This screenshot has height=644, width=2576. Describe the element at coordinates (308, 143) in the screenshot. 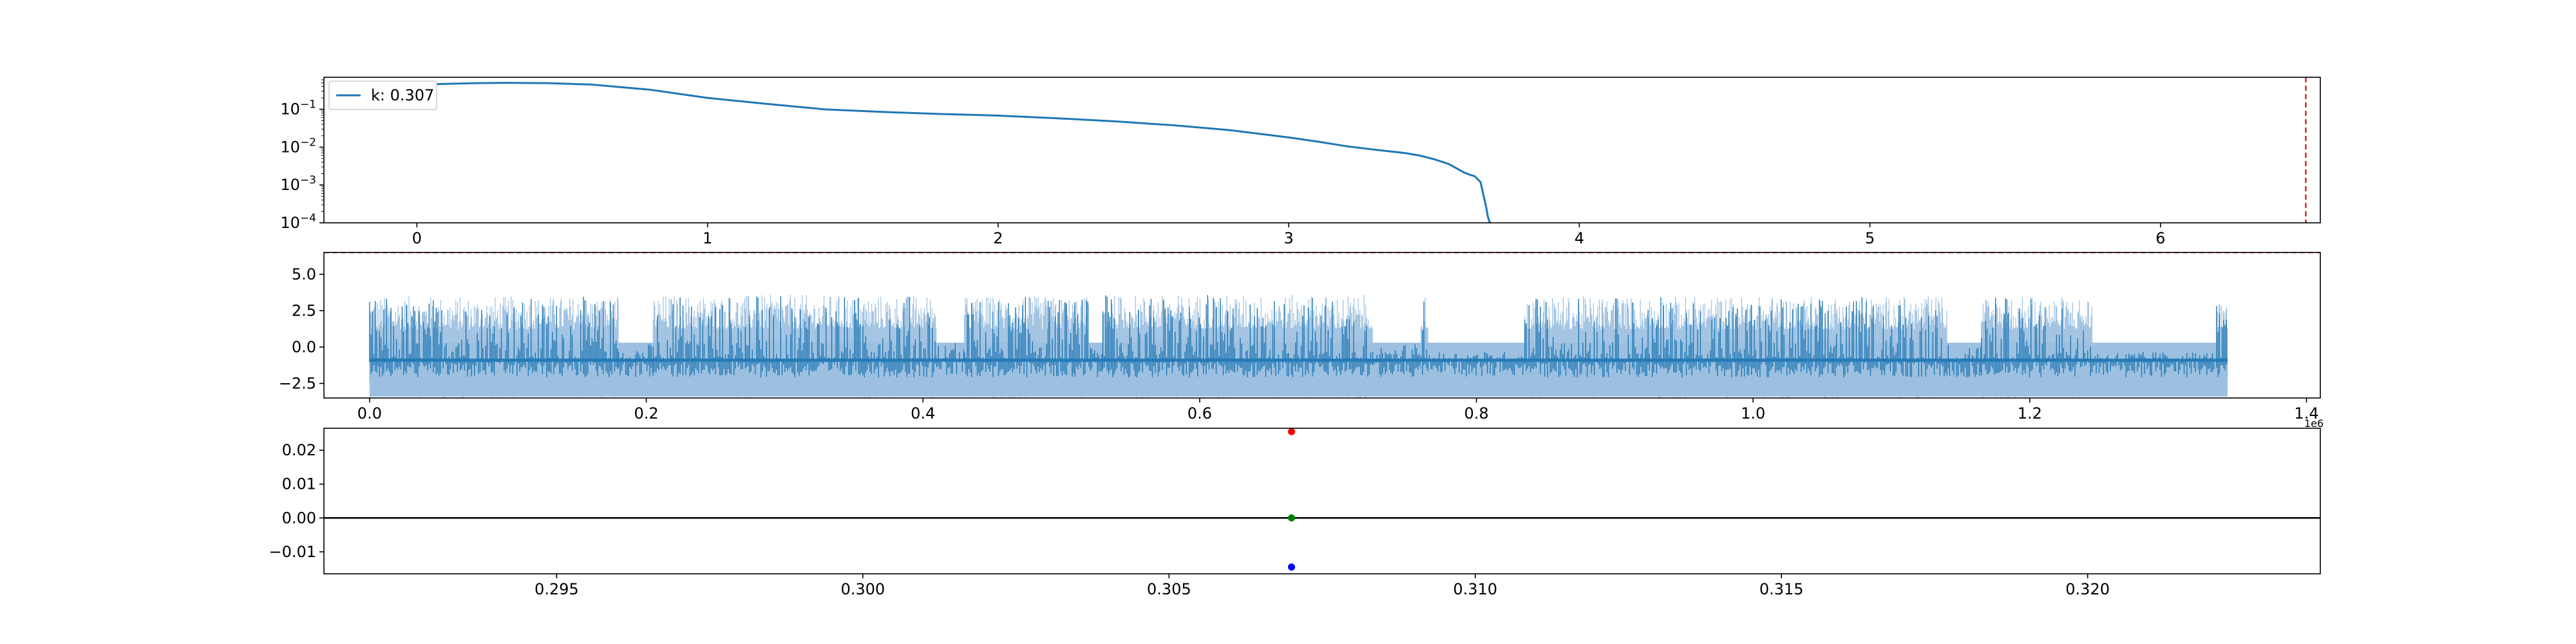

I see `y-tick-exponent: −2` at that location.